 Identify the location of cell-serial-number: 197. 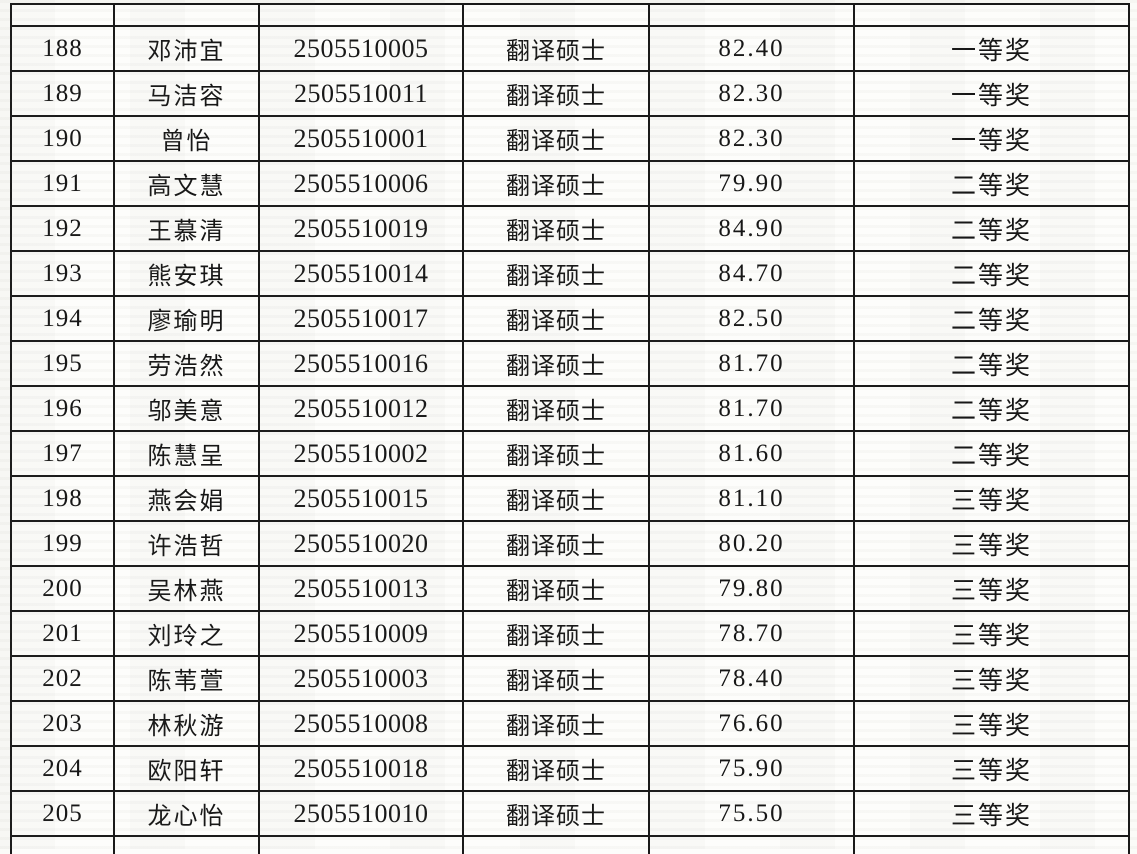
(62, 453).